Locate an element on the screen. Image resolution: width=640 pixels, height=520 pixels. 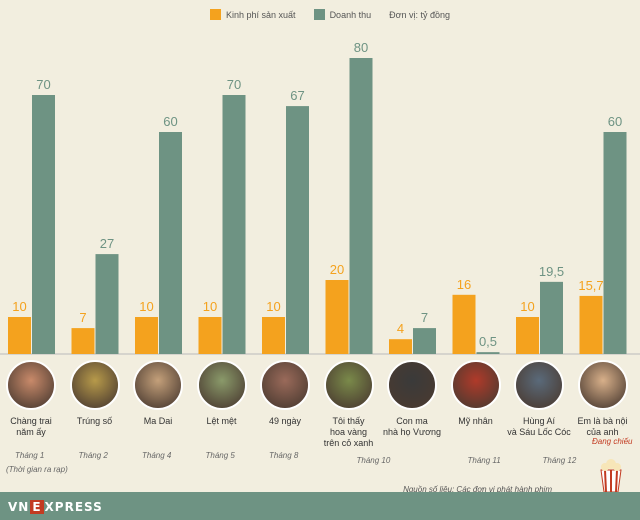
legend-unit: Đơn vị: tỷ đồng is located at coordinates (419, 15).